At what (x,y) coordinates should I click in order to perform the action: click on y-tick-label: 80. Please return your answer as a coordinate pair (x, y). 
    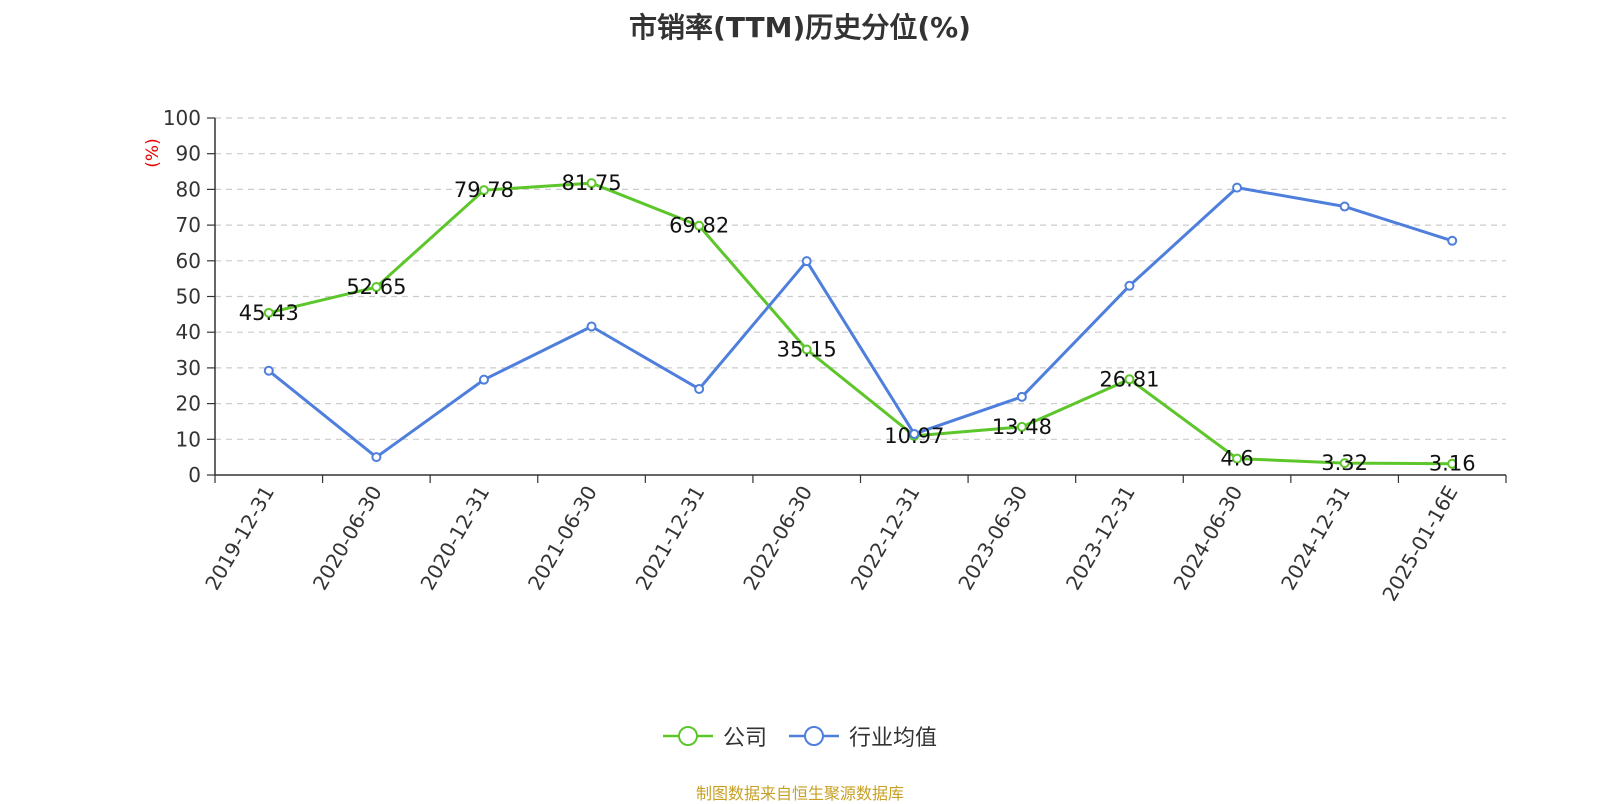
    Looking at the image, I should click on (188, 189).